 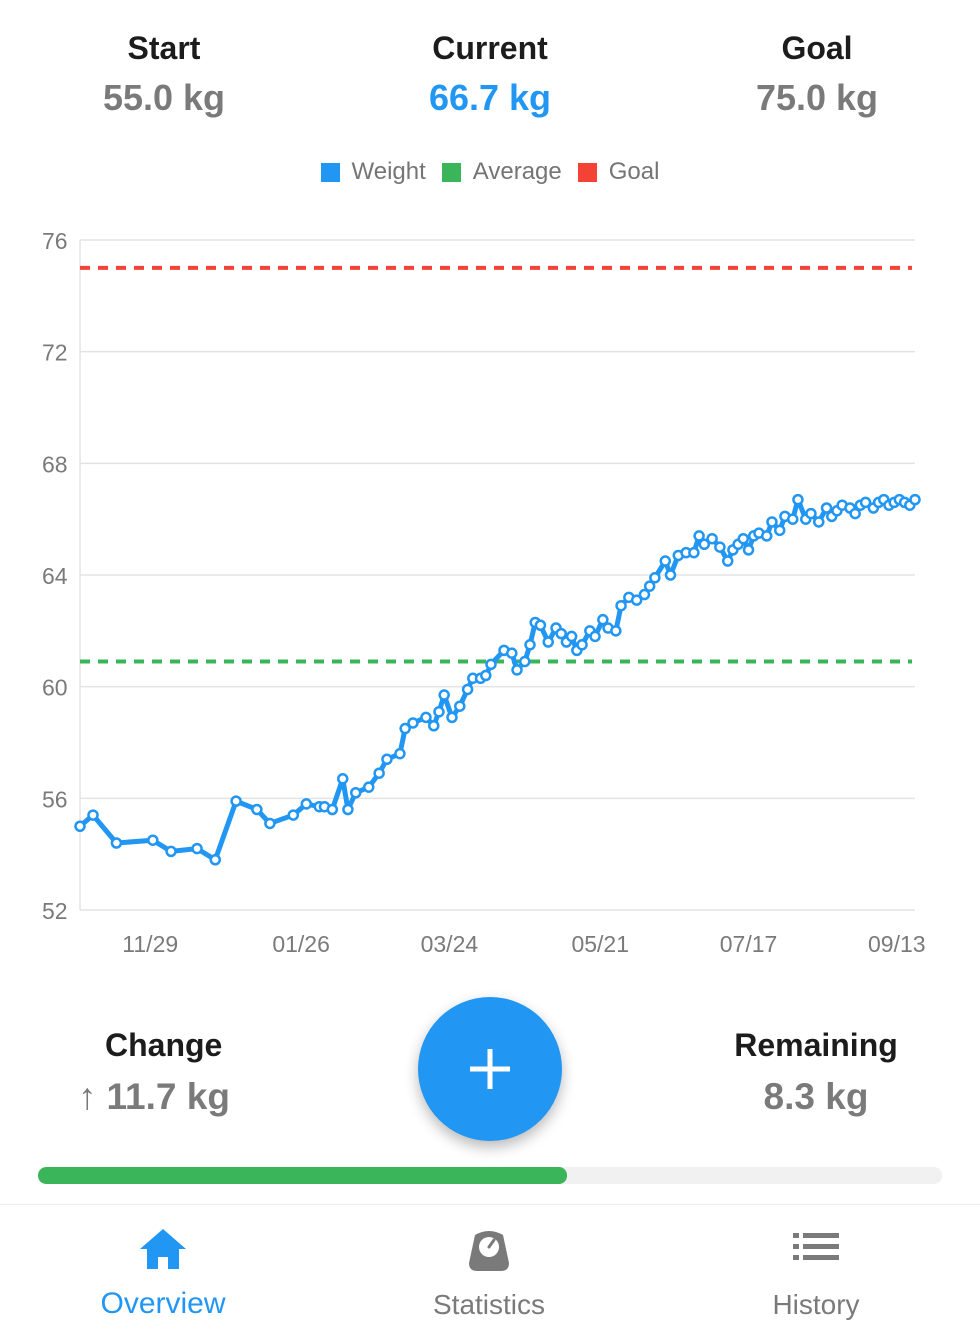 What do you see at coordinates (164, 97) in the screenshot?
I see `start-value: 55.0 kg` at bounding box center [164, 97].